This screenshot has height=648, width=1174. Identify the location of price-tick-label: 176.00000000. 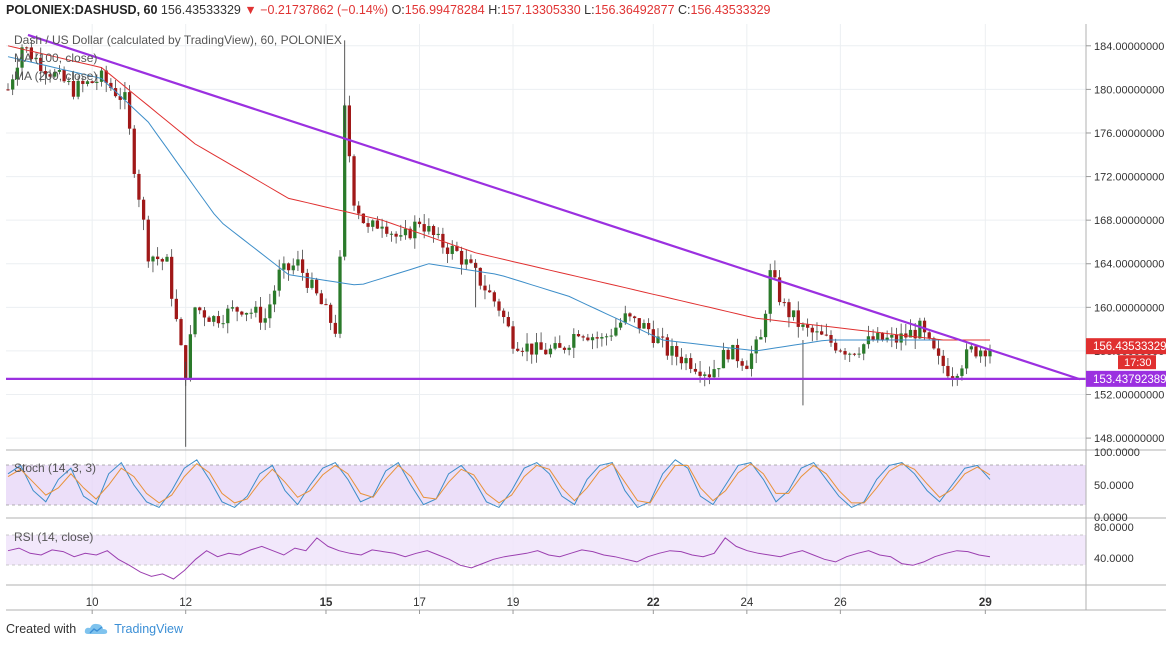
(1129, 134).